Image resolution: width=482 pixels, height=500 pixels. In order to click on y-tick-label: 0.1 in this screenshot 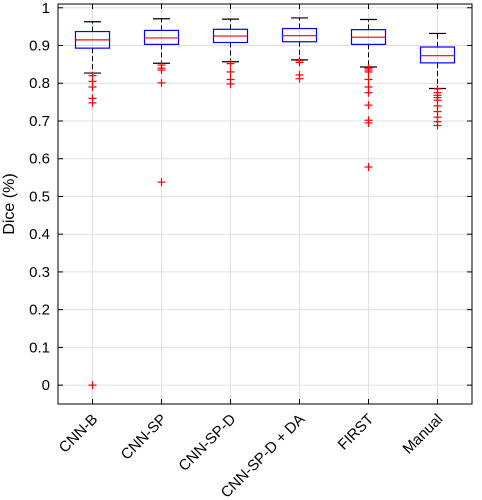, I will do `click(39, 347)`.